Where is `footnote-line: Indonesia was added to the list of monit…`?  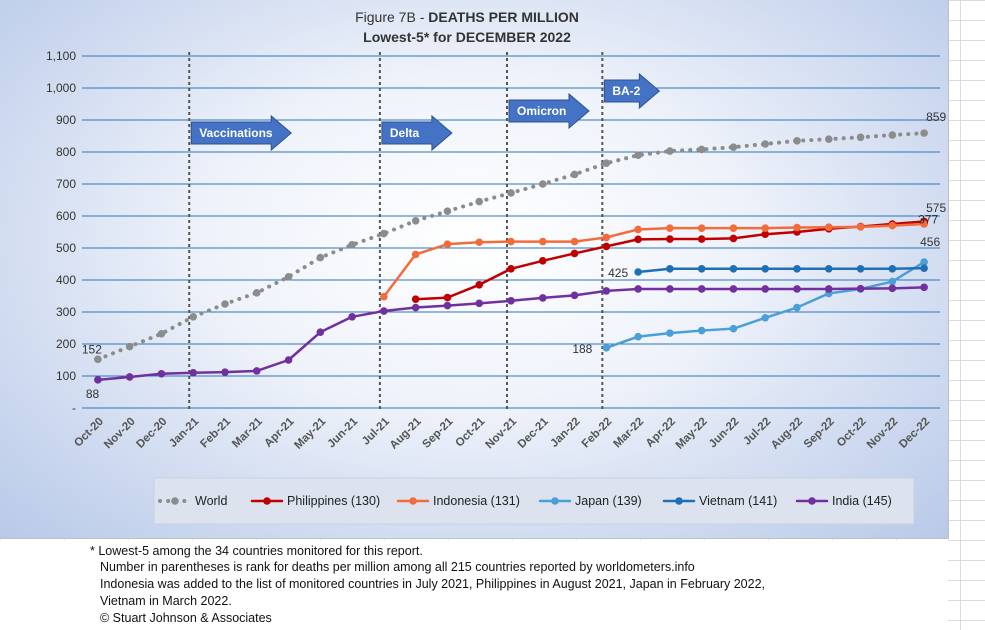
footnote-line: Indonesia was added to the list of monit… is located at coordinates (433, 584).